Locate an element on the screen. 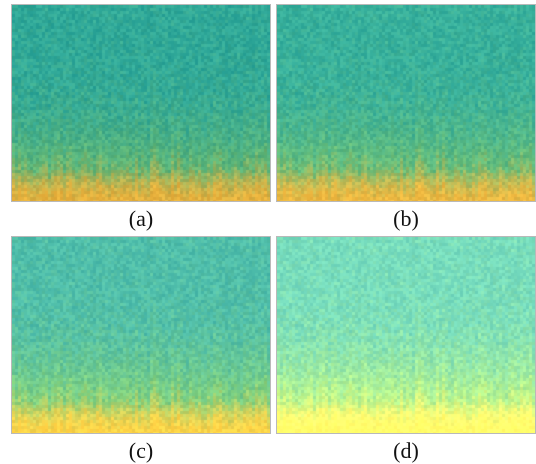  caption-c: (c) is located at coordinates (141, 450).